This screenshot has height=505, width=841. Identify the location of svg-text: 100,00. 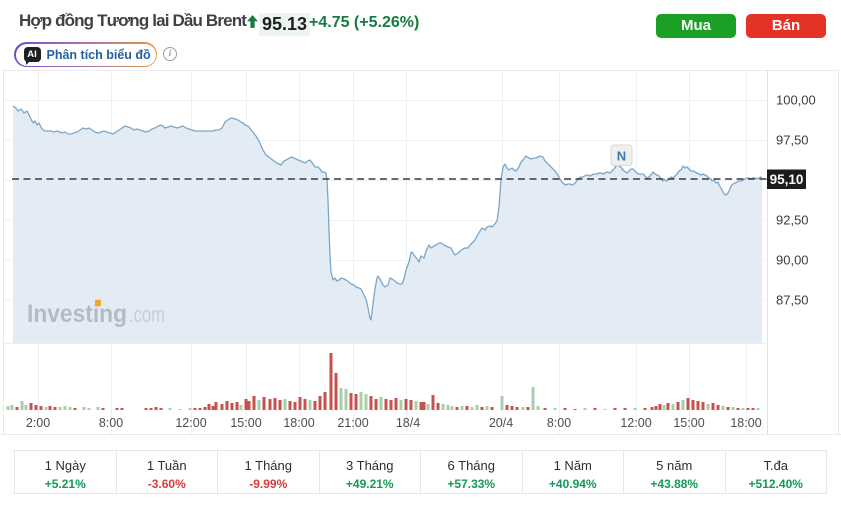
(796, 100).